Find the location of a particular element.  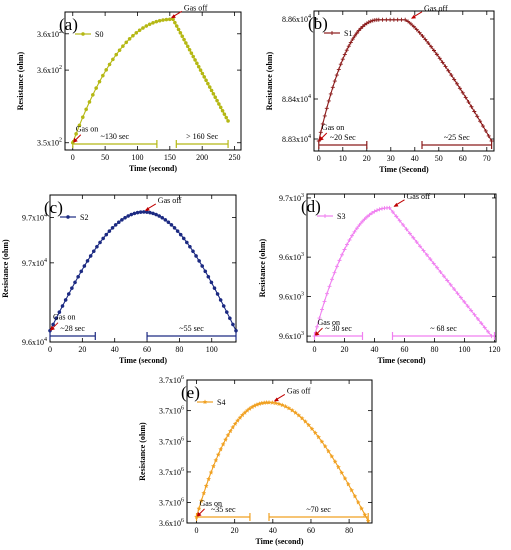

gas-on-label: Gas on is located at coordinates (211, 503).